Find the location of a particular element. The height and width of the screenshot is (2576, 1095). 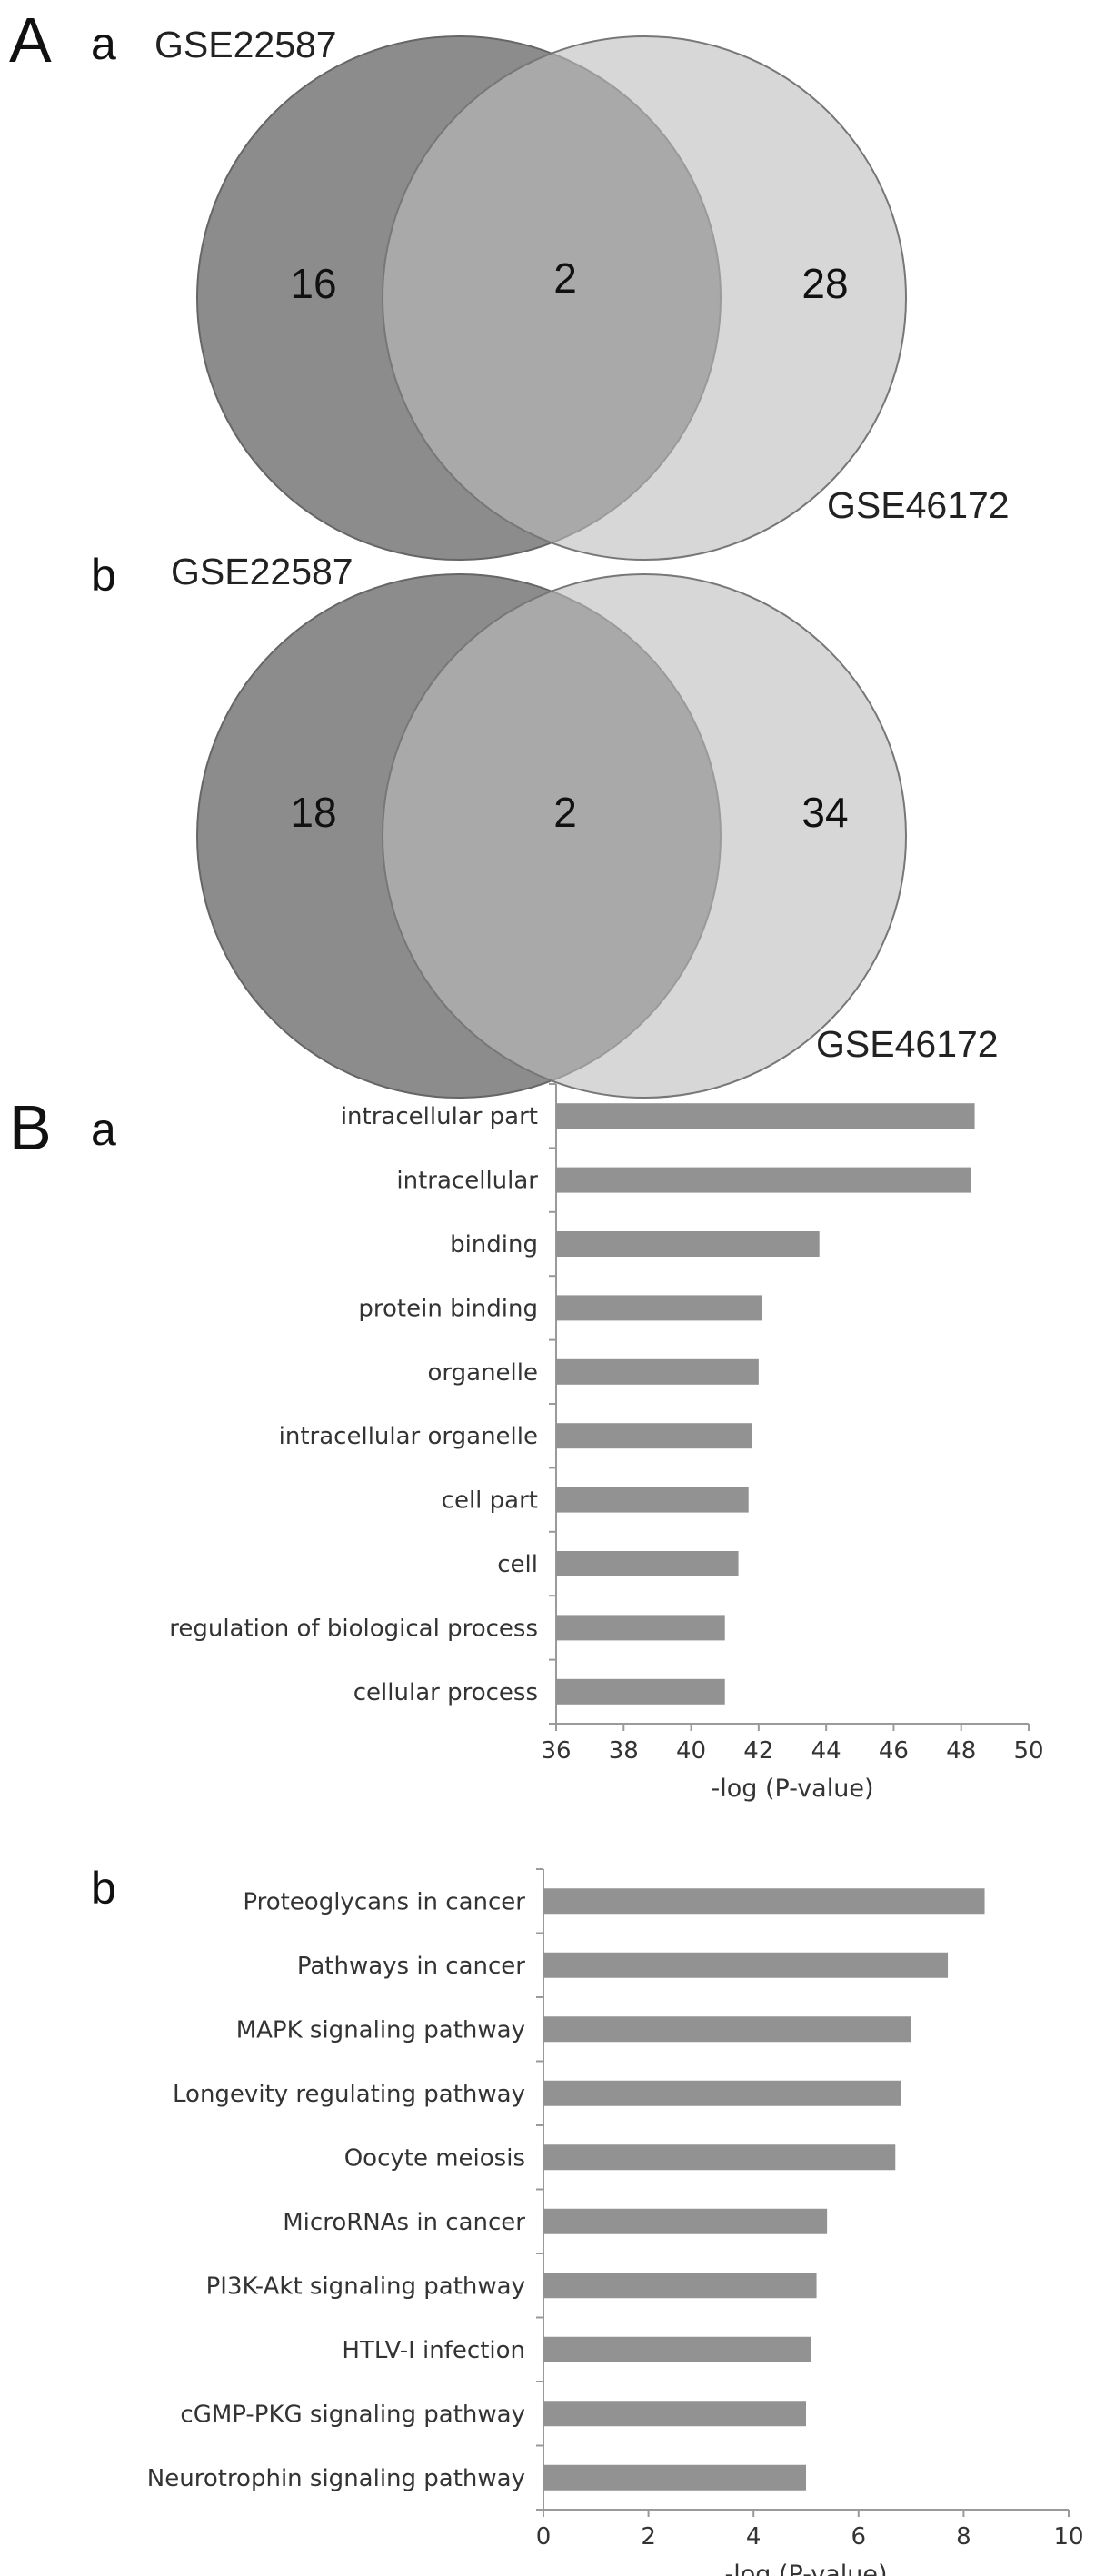

venn-b-left-set-label: GSE22587 is located at coordinates (262, 571).